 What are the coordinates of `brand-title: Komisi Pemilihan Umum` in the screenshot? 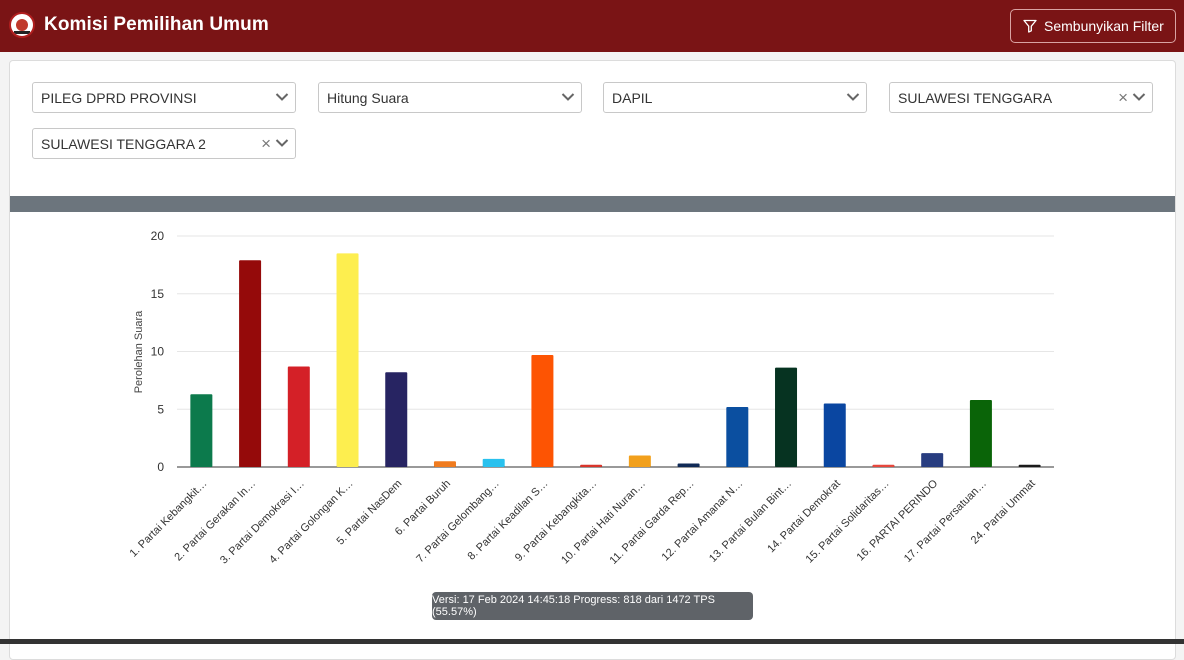 It's located at (156, 24).